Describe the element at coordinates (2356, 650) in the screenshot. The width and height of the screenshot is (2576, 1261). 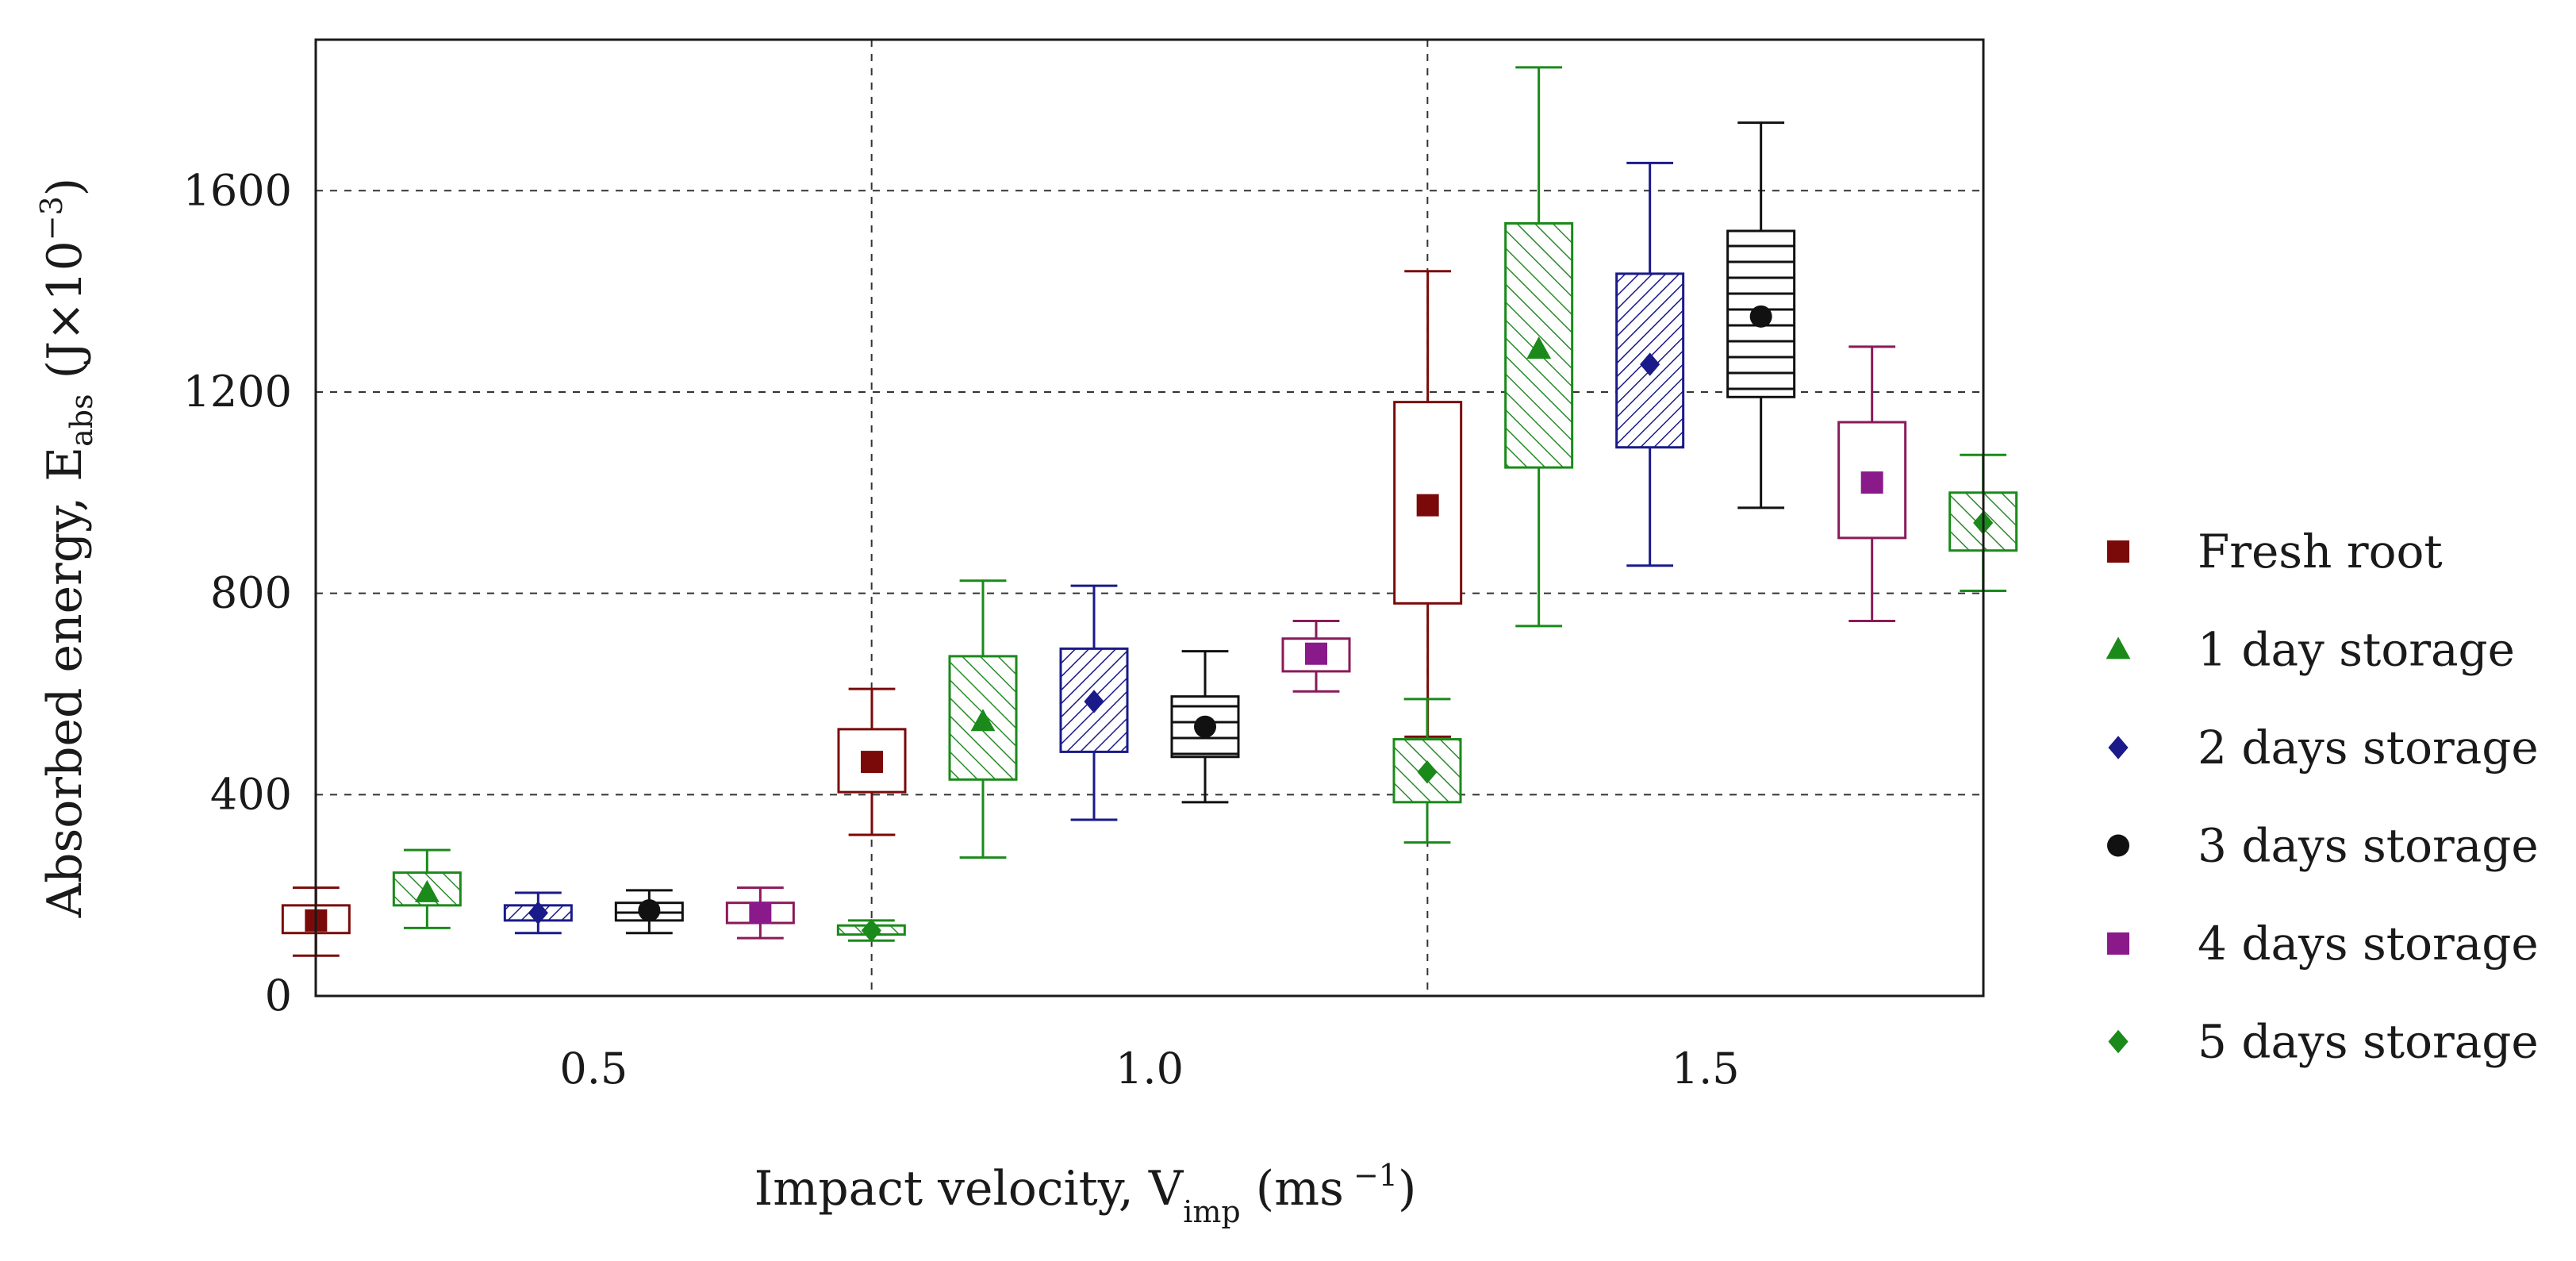
I see `legend-label: 1 day storage` at that location.